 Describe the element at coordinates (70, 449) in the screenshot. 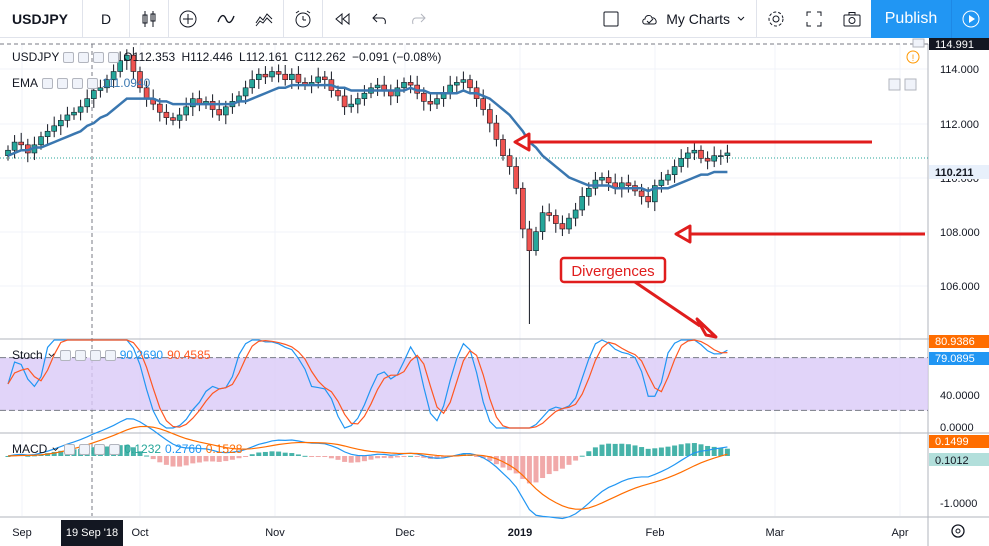

I see `macd-eye-icon` at that location.